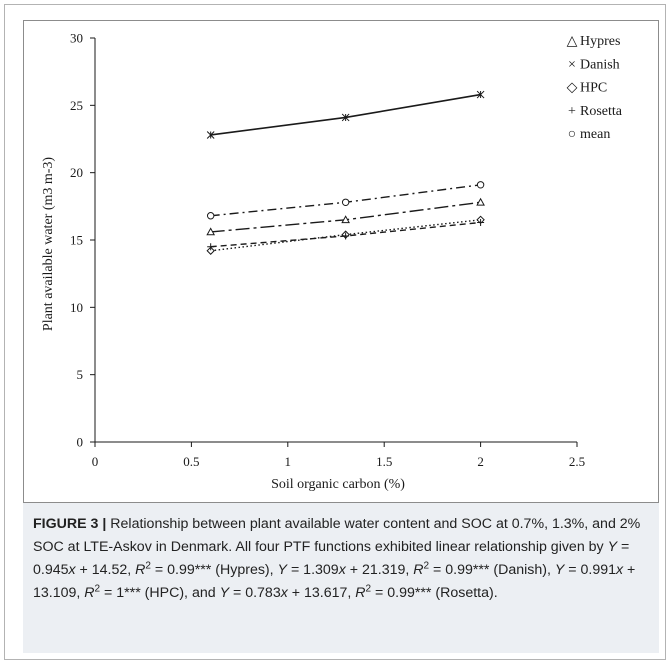  What do you see at coordinates (105, 570) in the screenshot?
I see `eq-hypres-intercept: + 14.52,` at bounding box center [105, 570].